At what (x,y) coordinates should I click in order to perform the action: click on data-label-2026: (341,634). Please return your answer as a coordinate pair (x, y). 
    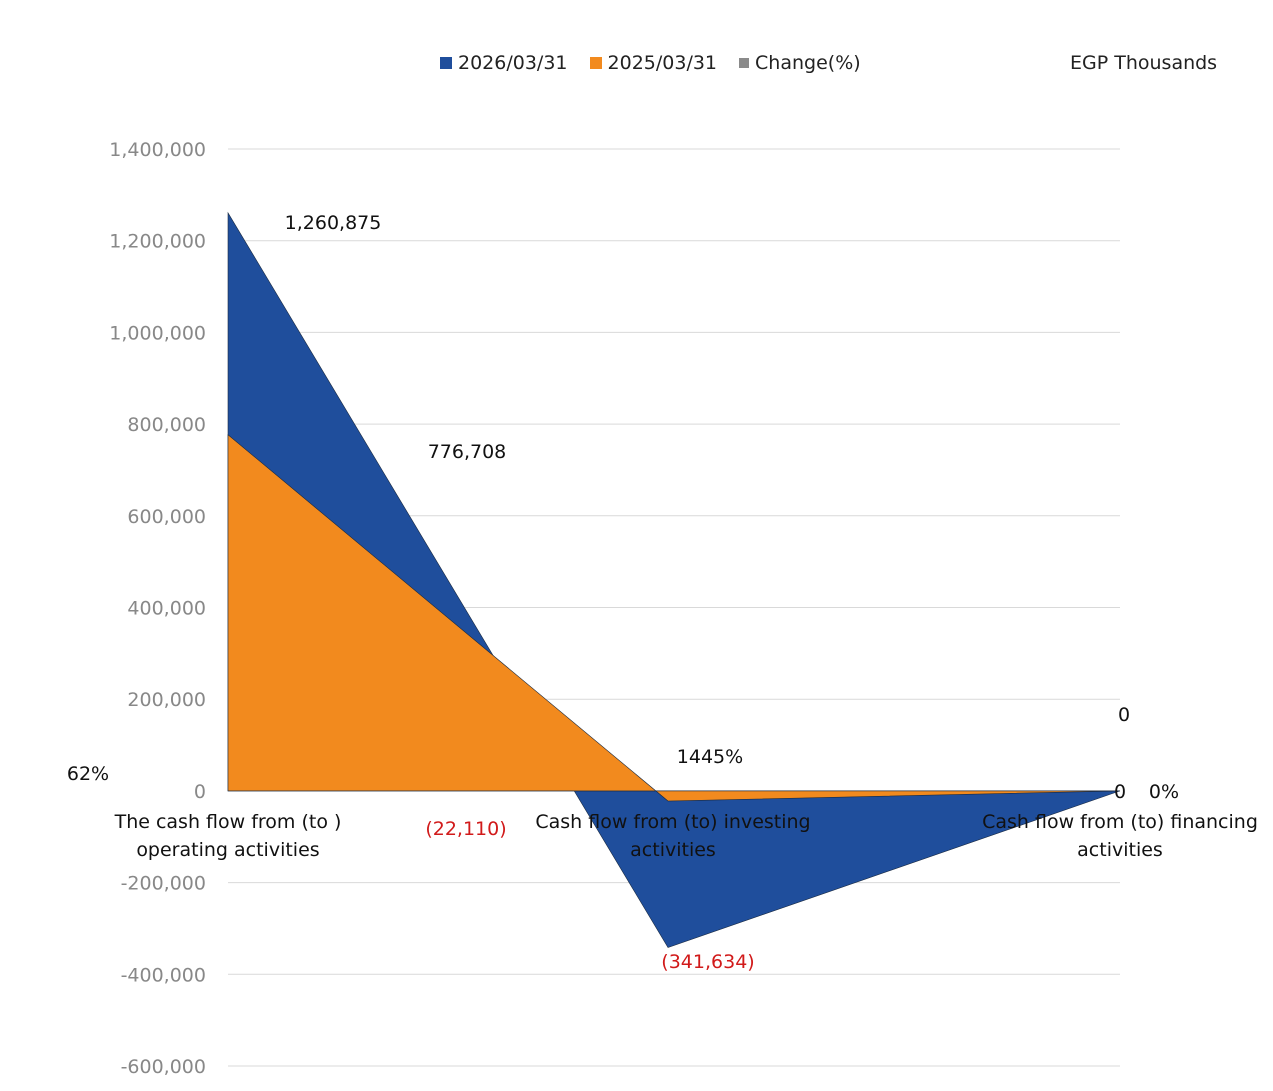
    Looking at the image, I should click on (707, 962).